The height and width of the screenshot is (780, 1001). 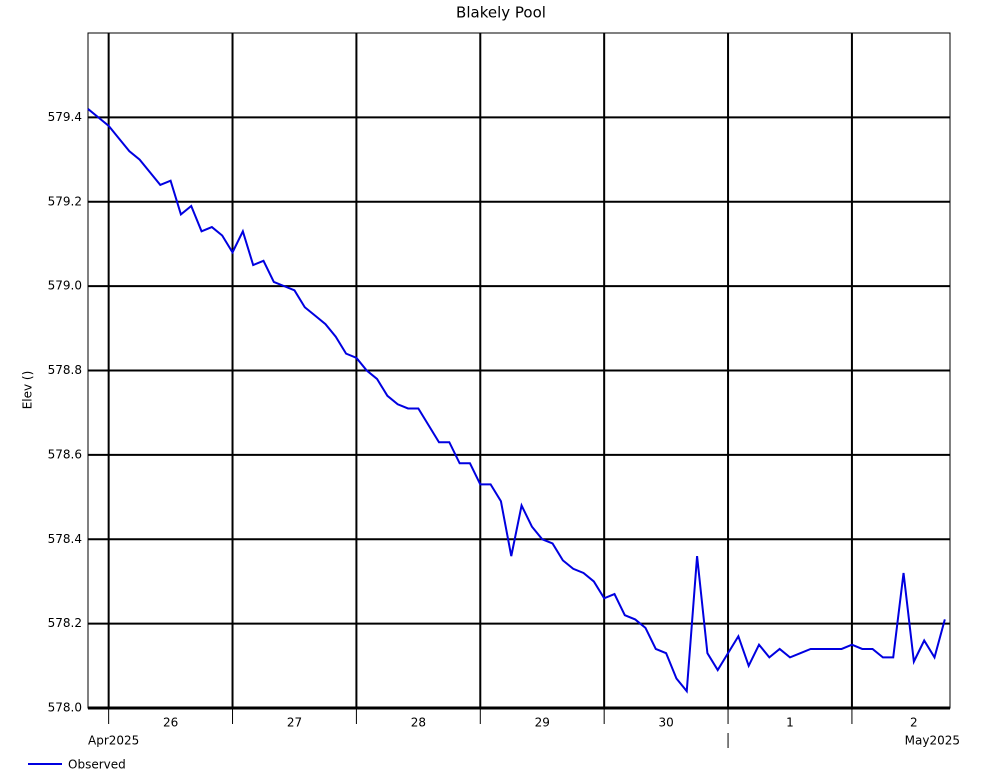 I want to click on month-label: May2025, so click(x=932, y=741).